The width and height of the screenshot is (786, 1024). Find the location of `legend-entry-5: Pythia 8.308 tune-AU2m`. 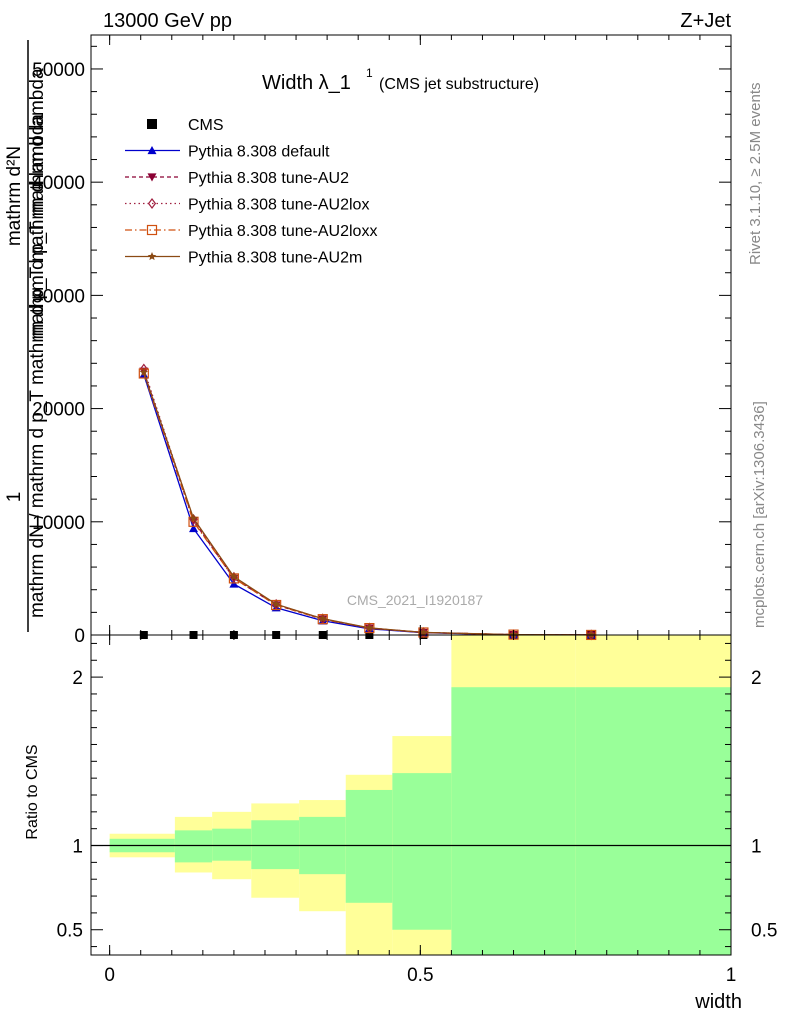

legend-entry-5: Pythia 8.308 tune-AU2m is located at coordinates (243, 258).